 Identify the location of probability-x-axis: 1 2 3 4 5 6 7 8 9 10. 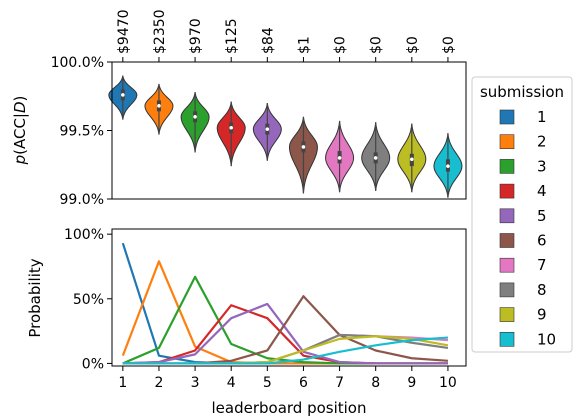
(287, 378).